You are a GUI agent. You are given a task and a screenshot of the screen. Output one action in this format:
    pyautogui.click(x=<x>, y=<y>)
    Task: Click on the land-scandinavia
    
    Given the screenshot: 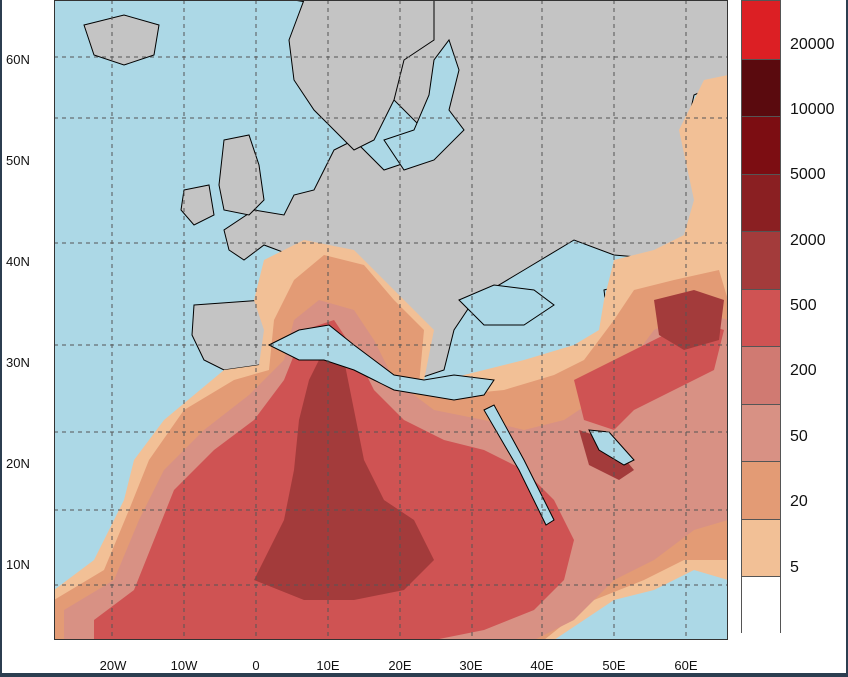 What is the action you would take?
    pyautogui.click(x=361, y=75)
    